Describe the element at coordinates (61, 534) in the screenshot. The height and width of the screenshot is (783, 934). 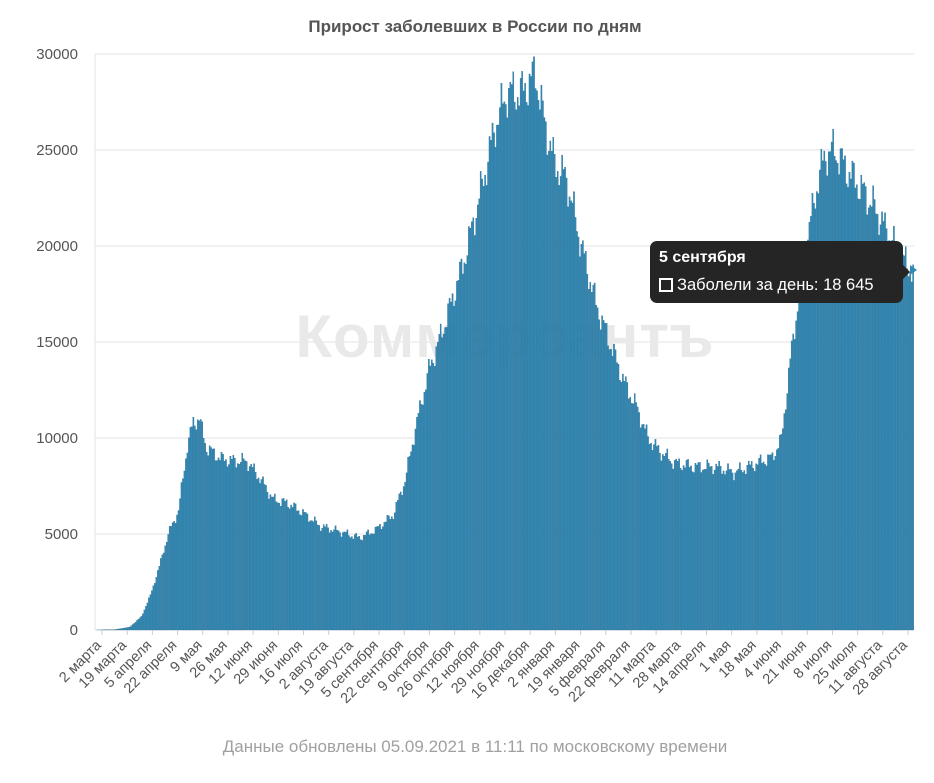
I see `y-tick-label: 5000` at that location.